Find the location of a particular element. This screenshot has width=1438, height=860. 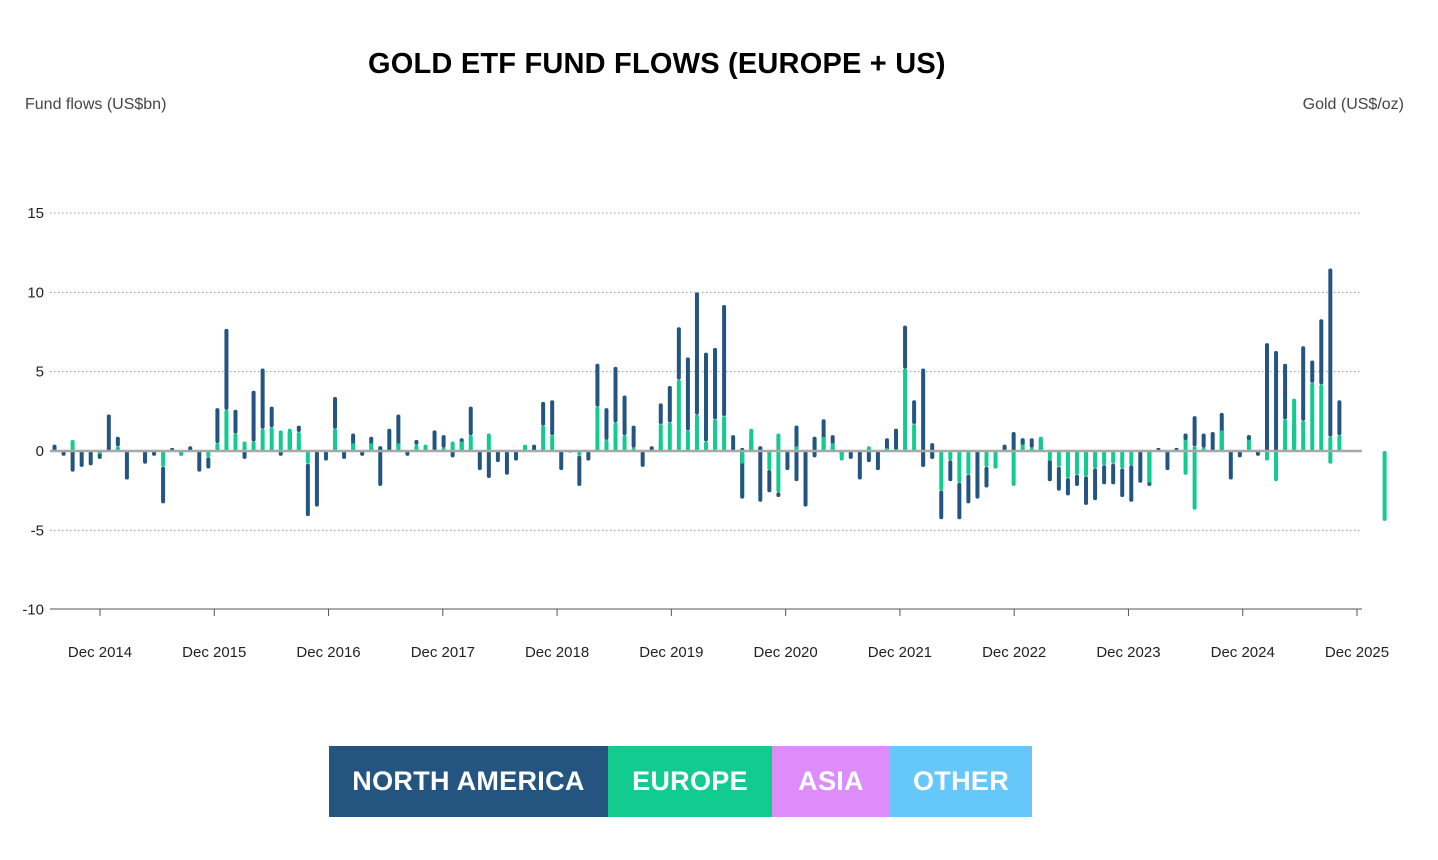

y-tick-label: 15 is located at coordinates (35, 213).